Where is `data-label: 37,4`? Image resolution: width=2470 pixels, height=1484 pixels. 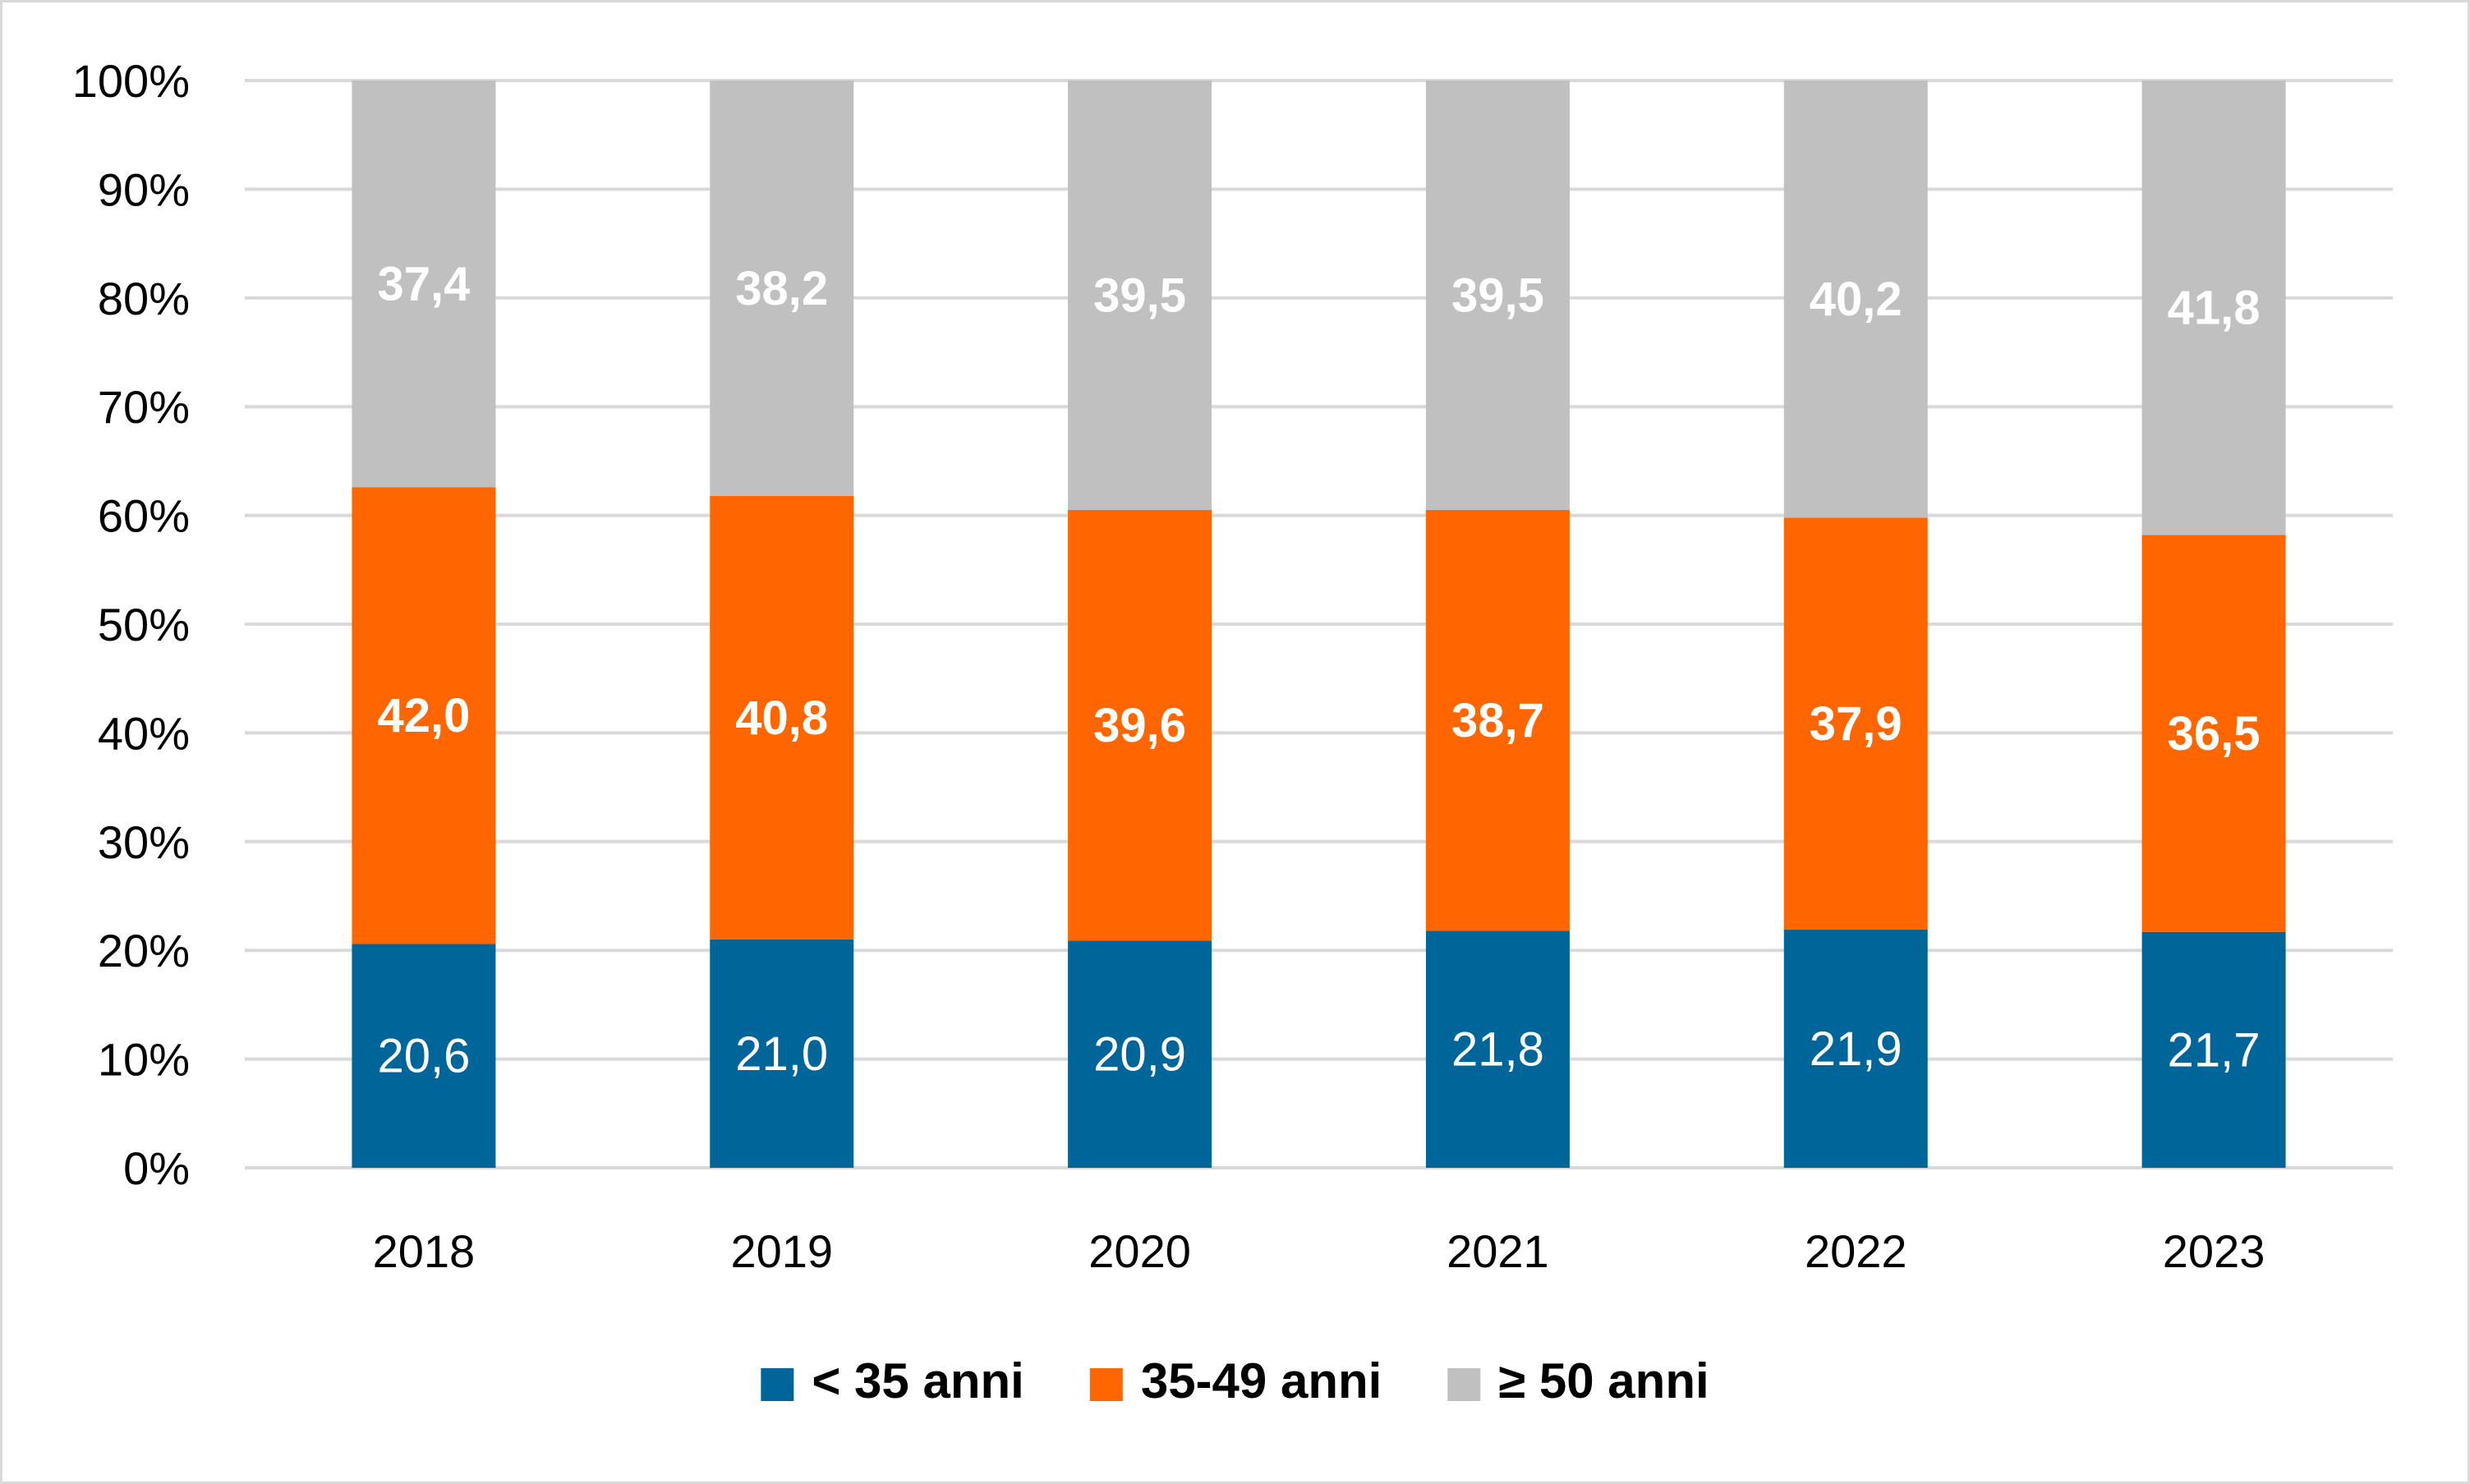
data-label: 37,4 is located at coordinates (423, 284).